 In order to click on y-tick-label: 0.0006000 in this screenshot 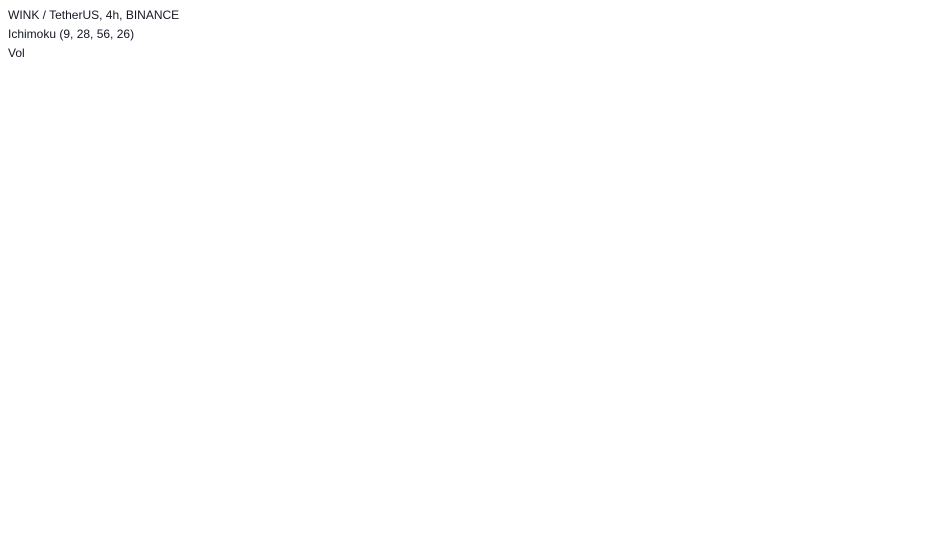, I will do `click(904, 275)`.